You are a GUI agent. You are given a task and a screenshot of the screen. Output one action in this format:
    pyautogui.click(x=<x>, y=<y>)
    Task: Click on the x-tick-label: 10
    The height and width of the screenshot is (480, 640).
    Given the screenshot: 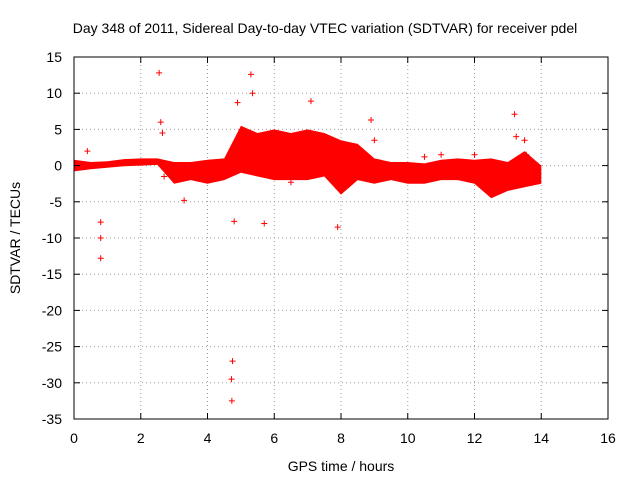 What is the action you would take?
    pyautogui.click(x=408, y=438)
    